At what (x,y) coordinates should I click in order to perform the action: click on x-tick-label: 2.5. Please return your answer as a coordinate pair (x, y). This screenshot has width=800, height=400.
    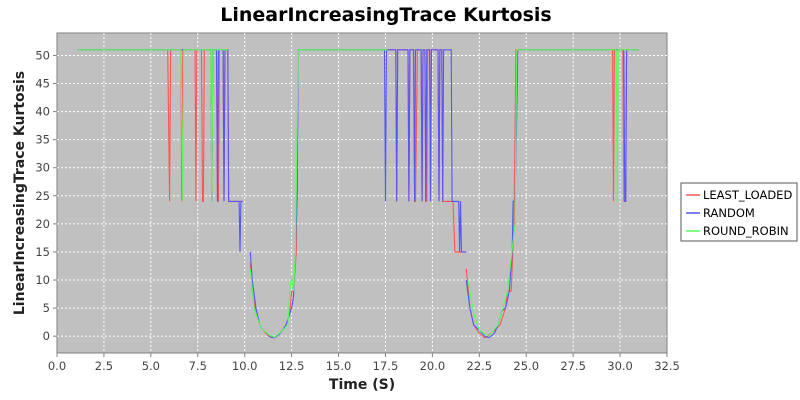
    Looking at the image, I should click on (104, 366).